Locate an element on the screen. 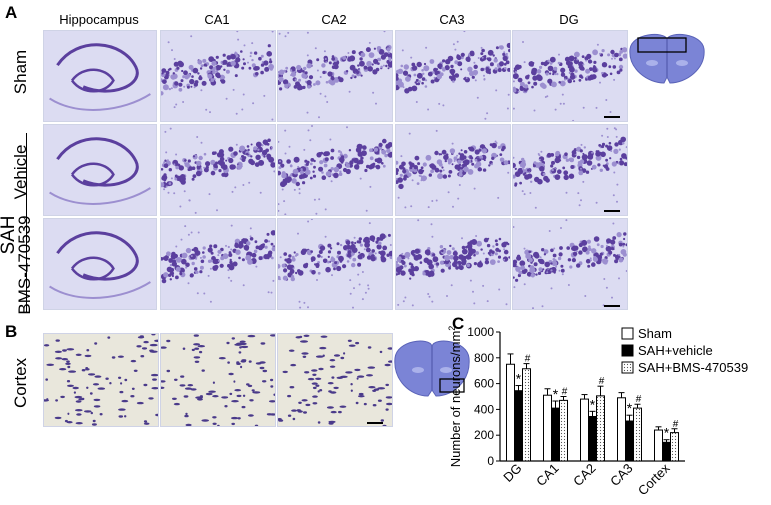 The height and width of the screenshot is (505, 771). bar-white-cortex is located at coordinates (658, 445).